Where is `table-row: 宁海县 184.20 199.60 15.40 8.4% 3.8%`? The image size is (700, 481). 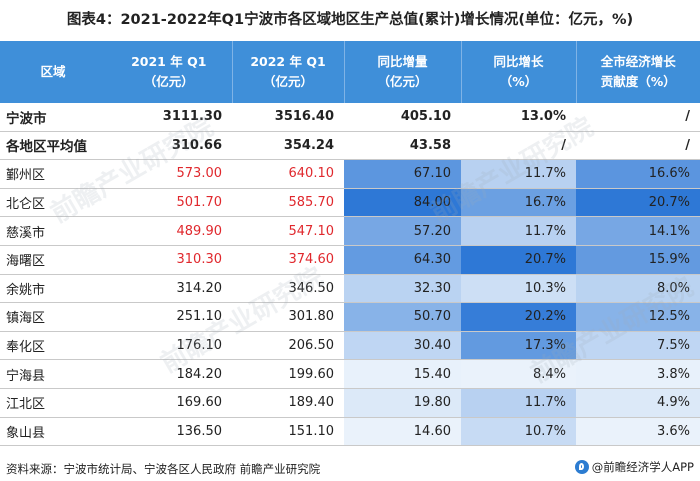 table-row: 宁海县 184.20 199.60 15.40 8.4% 3.8% is located at coordinates (350, 374).